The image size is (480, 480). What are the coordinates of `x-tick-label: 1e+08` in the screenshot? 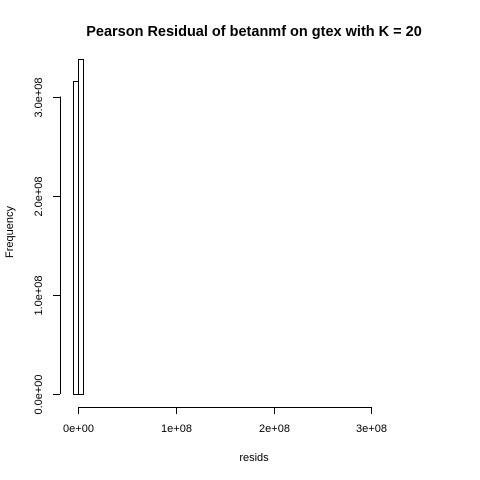 It's located at (176, 429).